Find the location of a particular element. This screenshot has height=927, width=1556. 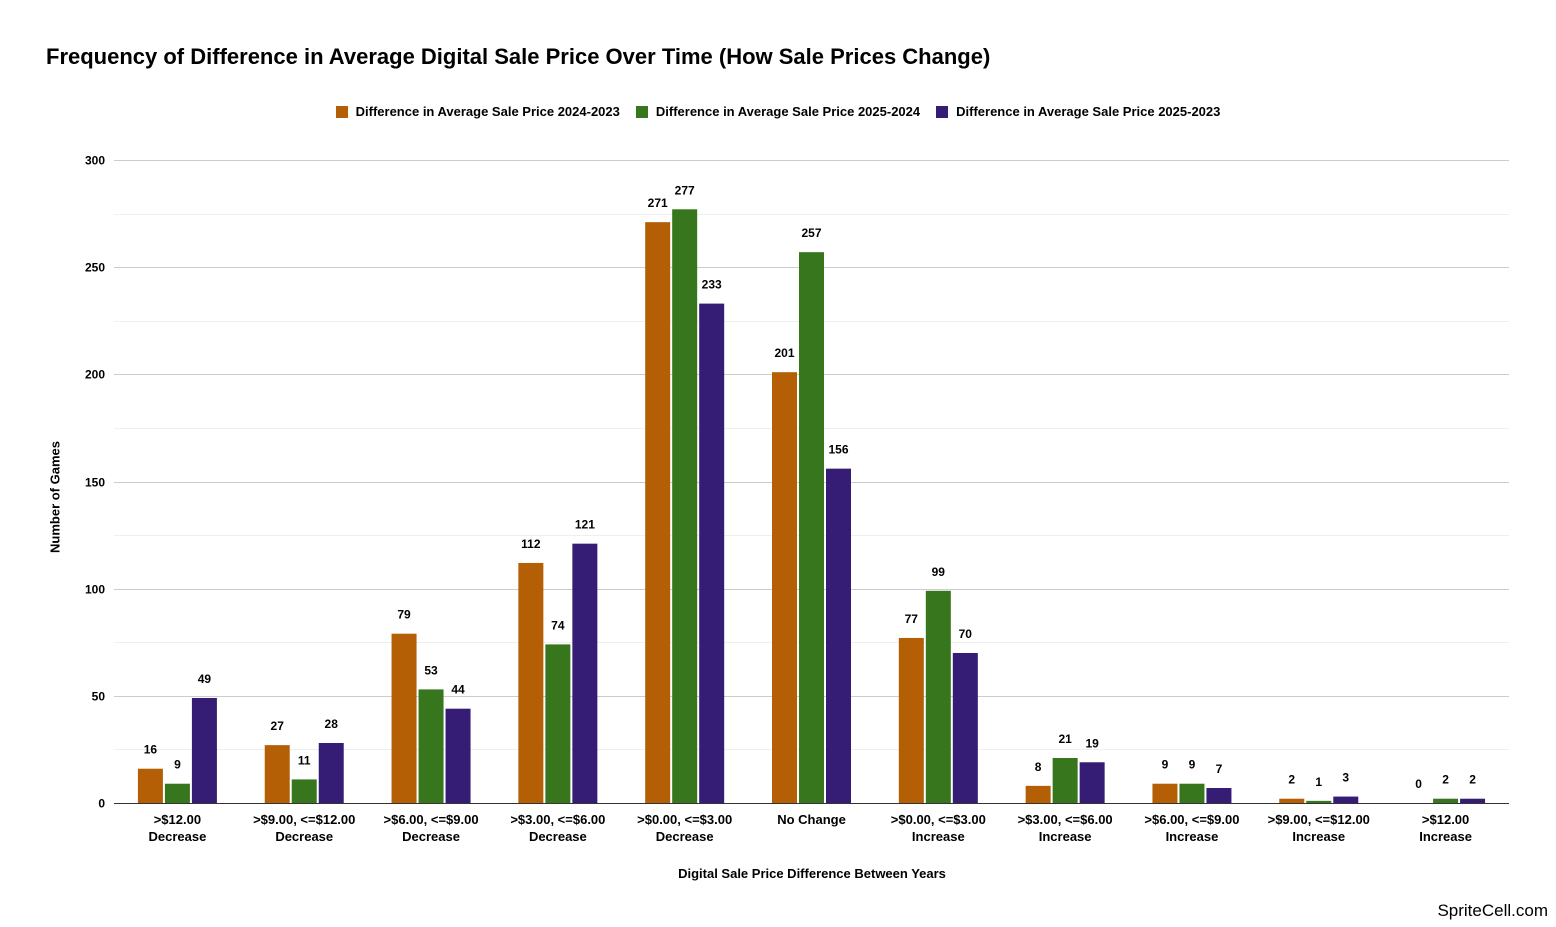

data-label-series-2: 11 is located at coordinates (304, 760).